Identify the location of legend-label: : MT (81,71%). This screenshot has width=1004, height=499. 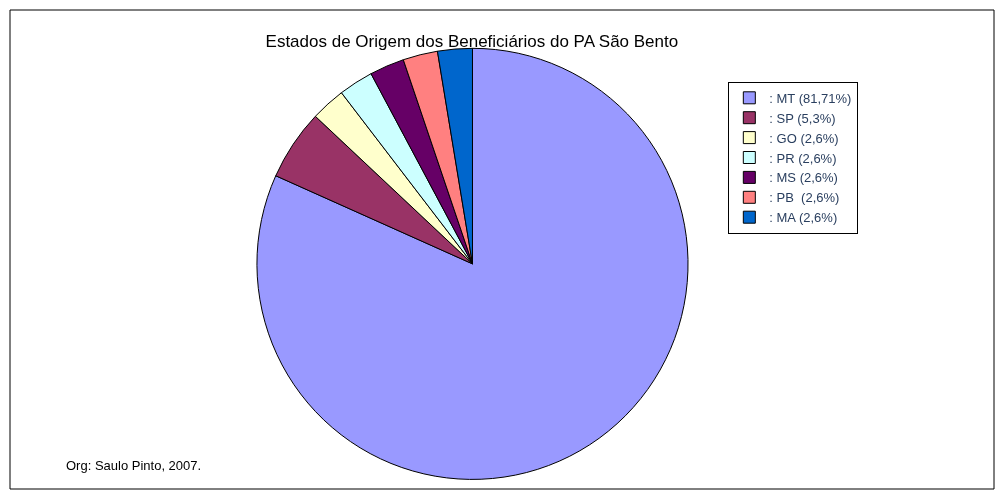
(810, 98).